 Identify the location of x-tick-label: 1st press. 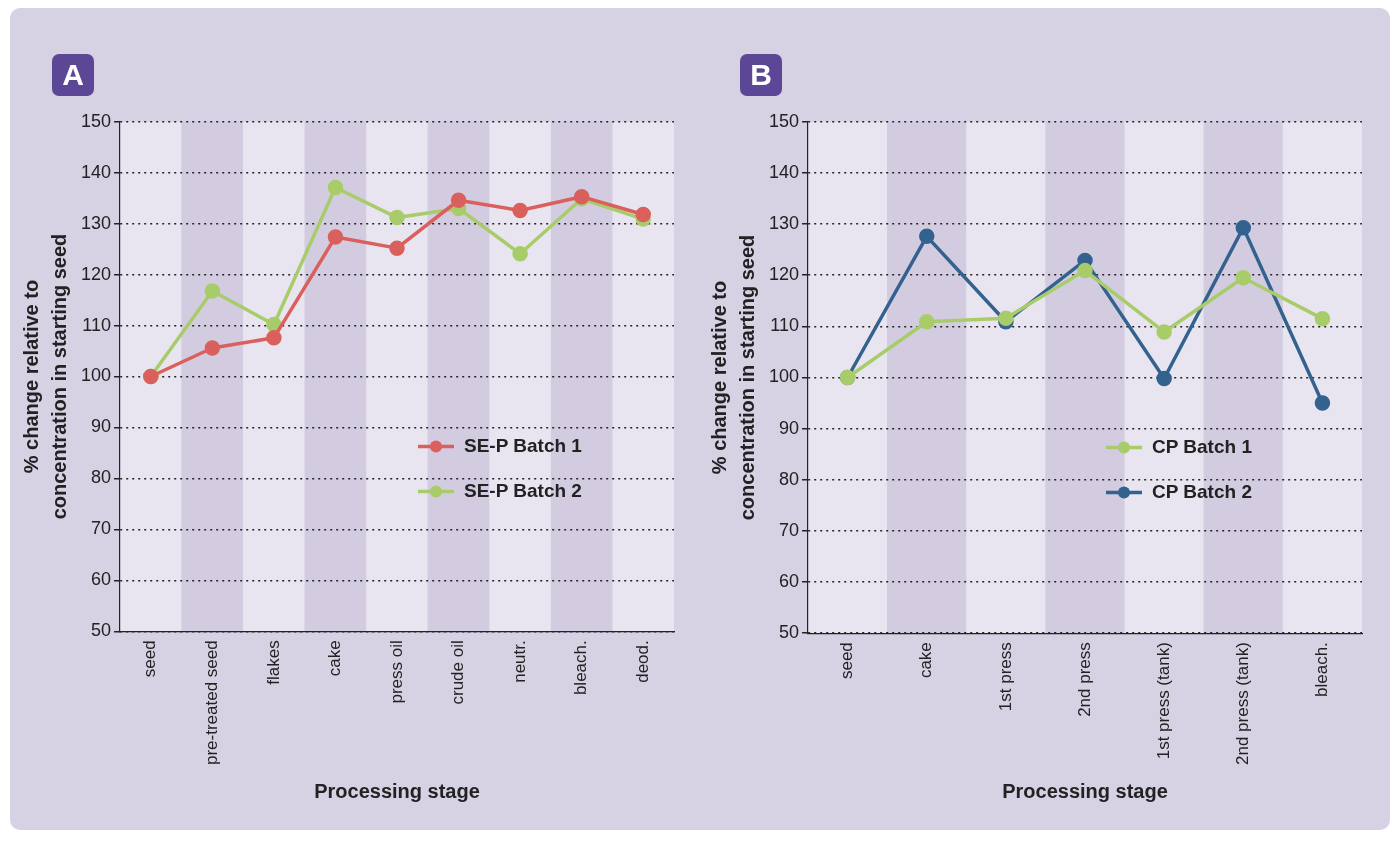
(1005, 677).